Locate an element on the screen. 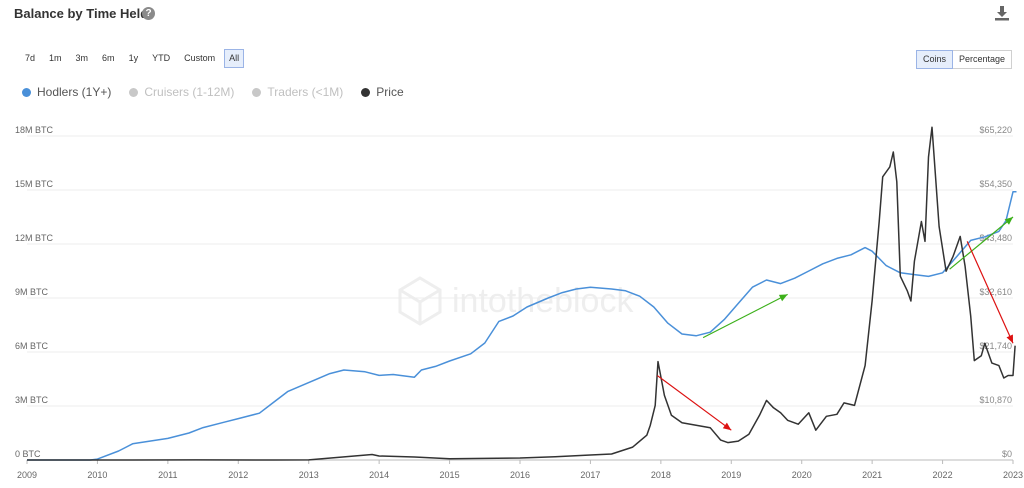  range-7d-button: 7d is located at coordinates (30, 58).